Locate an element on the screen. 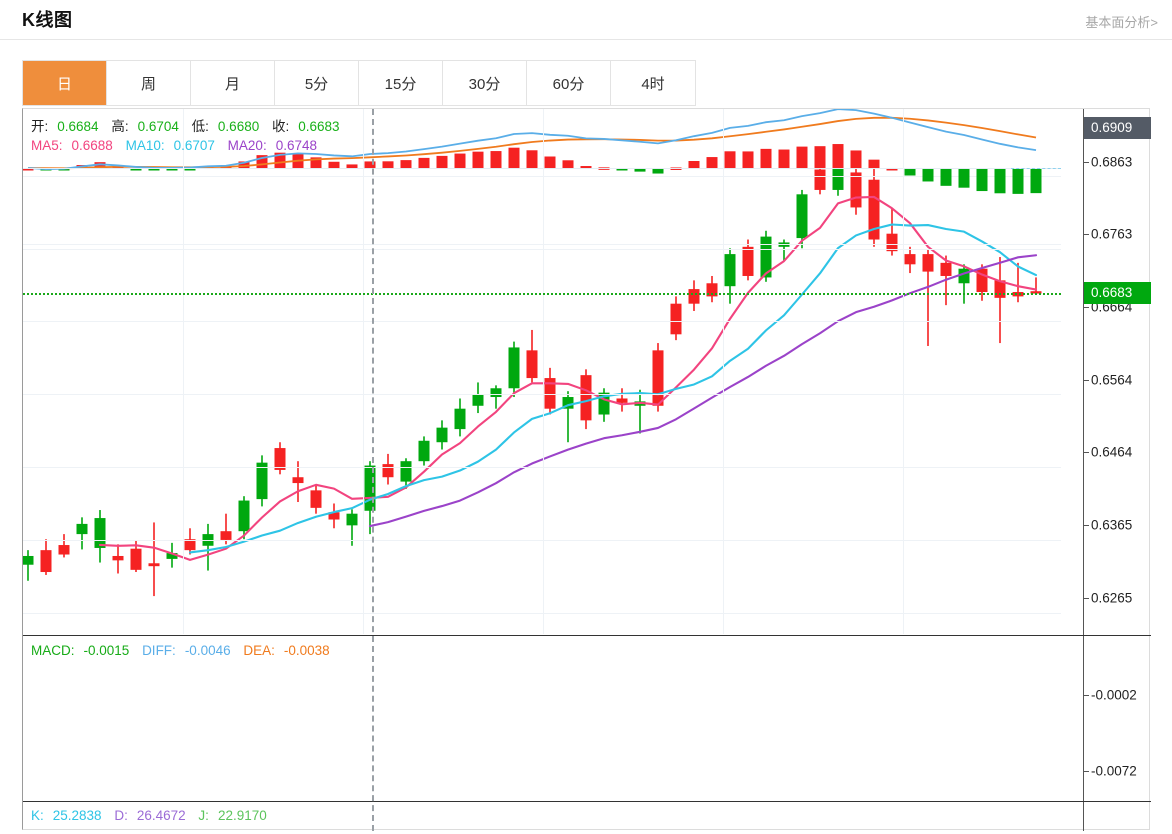  crosshair-vertical-line is located at coordinates (373, 470).